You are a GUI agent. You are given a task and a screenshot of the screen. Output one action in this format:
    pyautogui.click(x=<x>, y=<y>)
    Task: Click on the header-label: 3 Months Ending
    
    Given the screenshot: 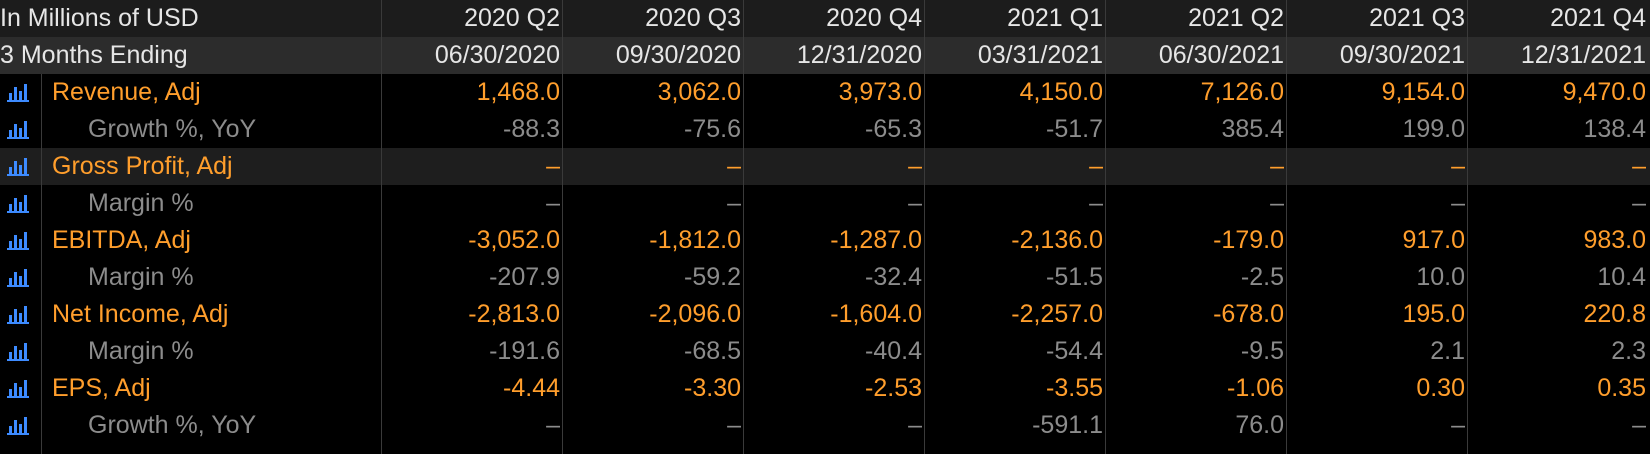 What is the action you would take?
    pyautogui.click(x=94, y=55)
    